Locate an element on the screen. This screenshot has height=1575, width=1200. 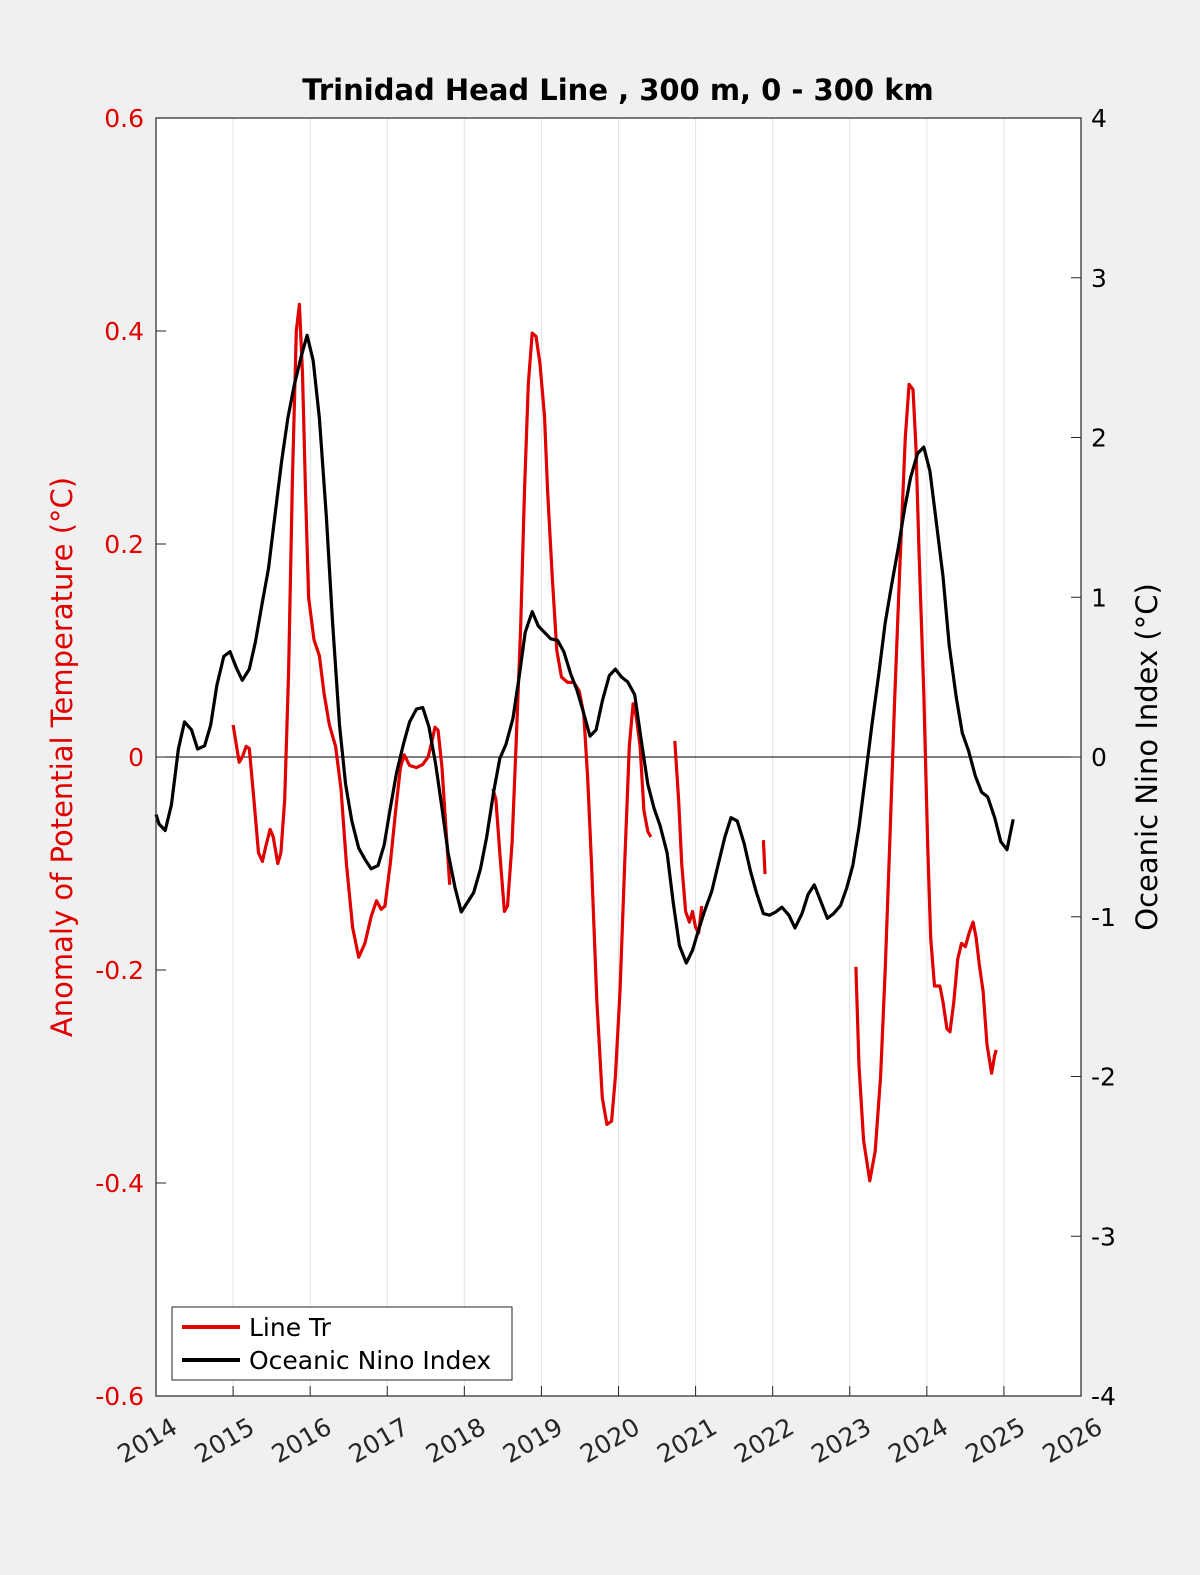
legend-label-line-tr: Line Tr is located at coordinates (290, 1327).